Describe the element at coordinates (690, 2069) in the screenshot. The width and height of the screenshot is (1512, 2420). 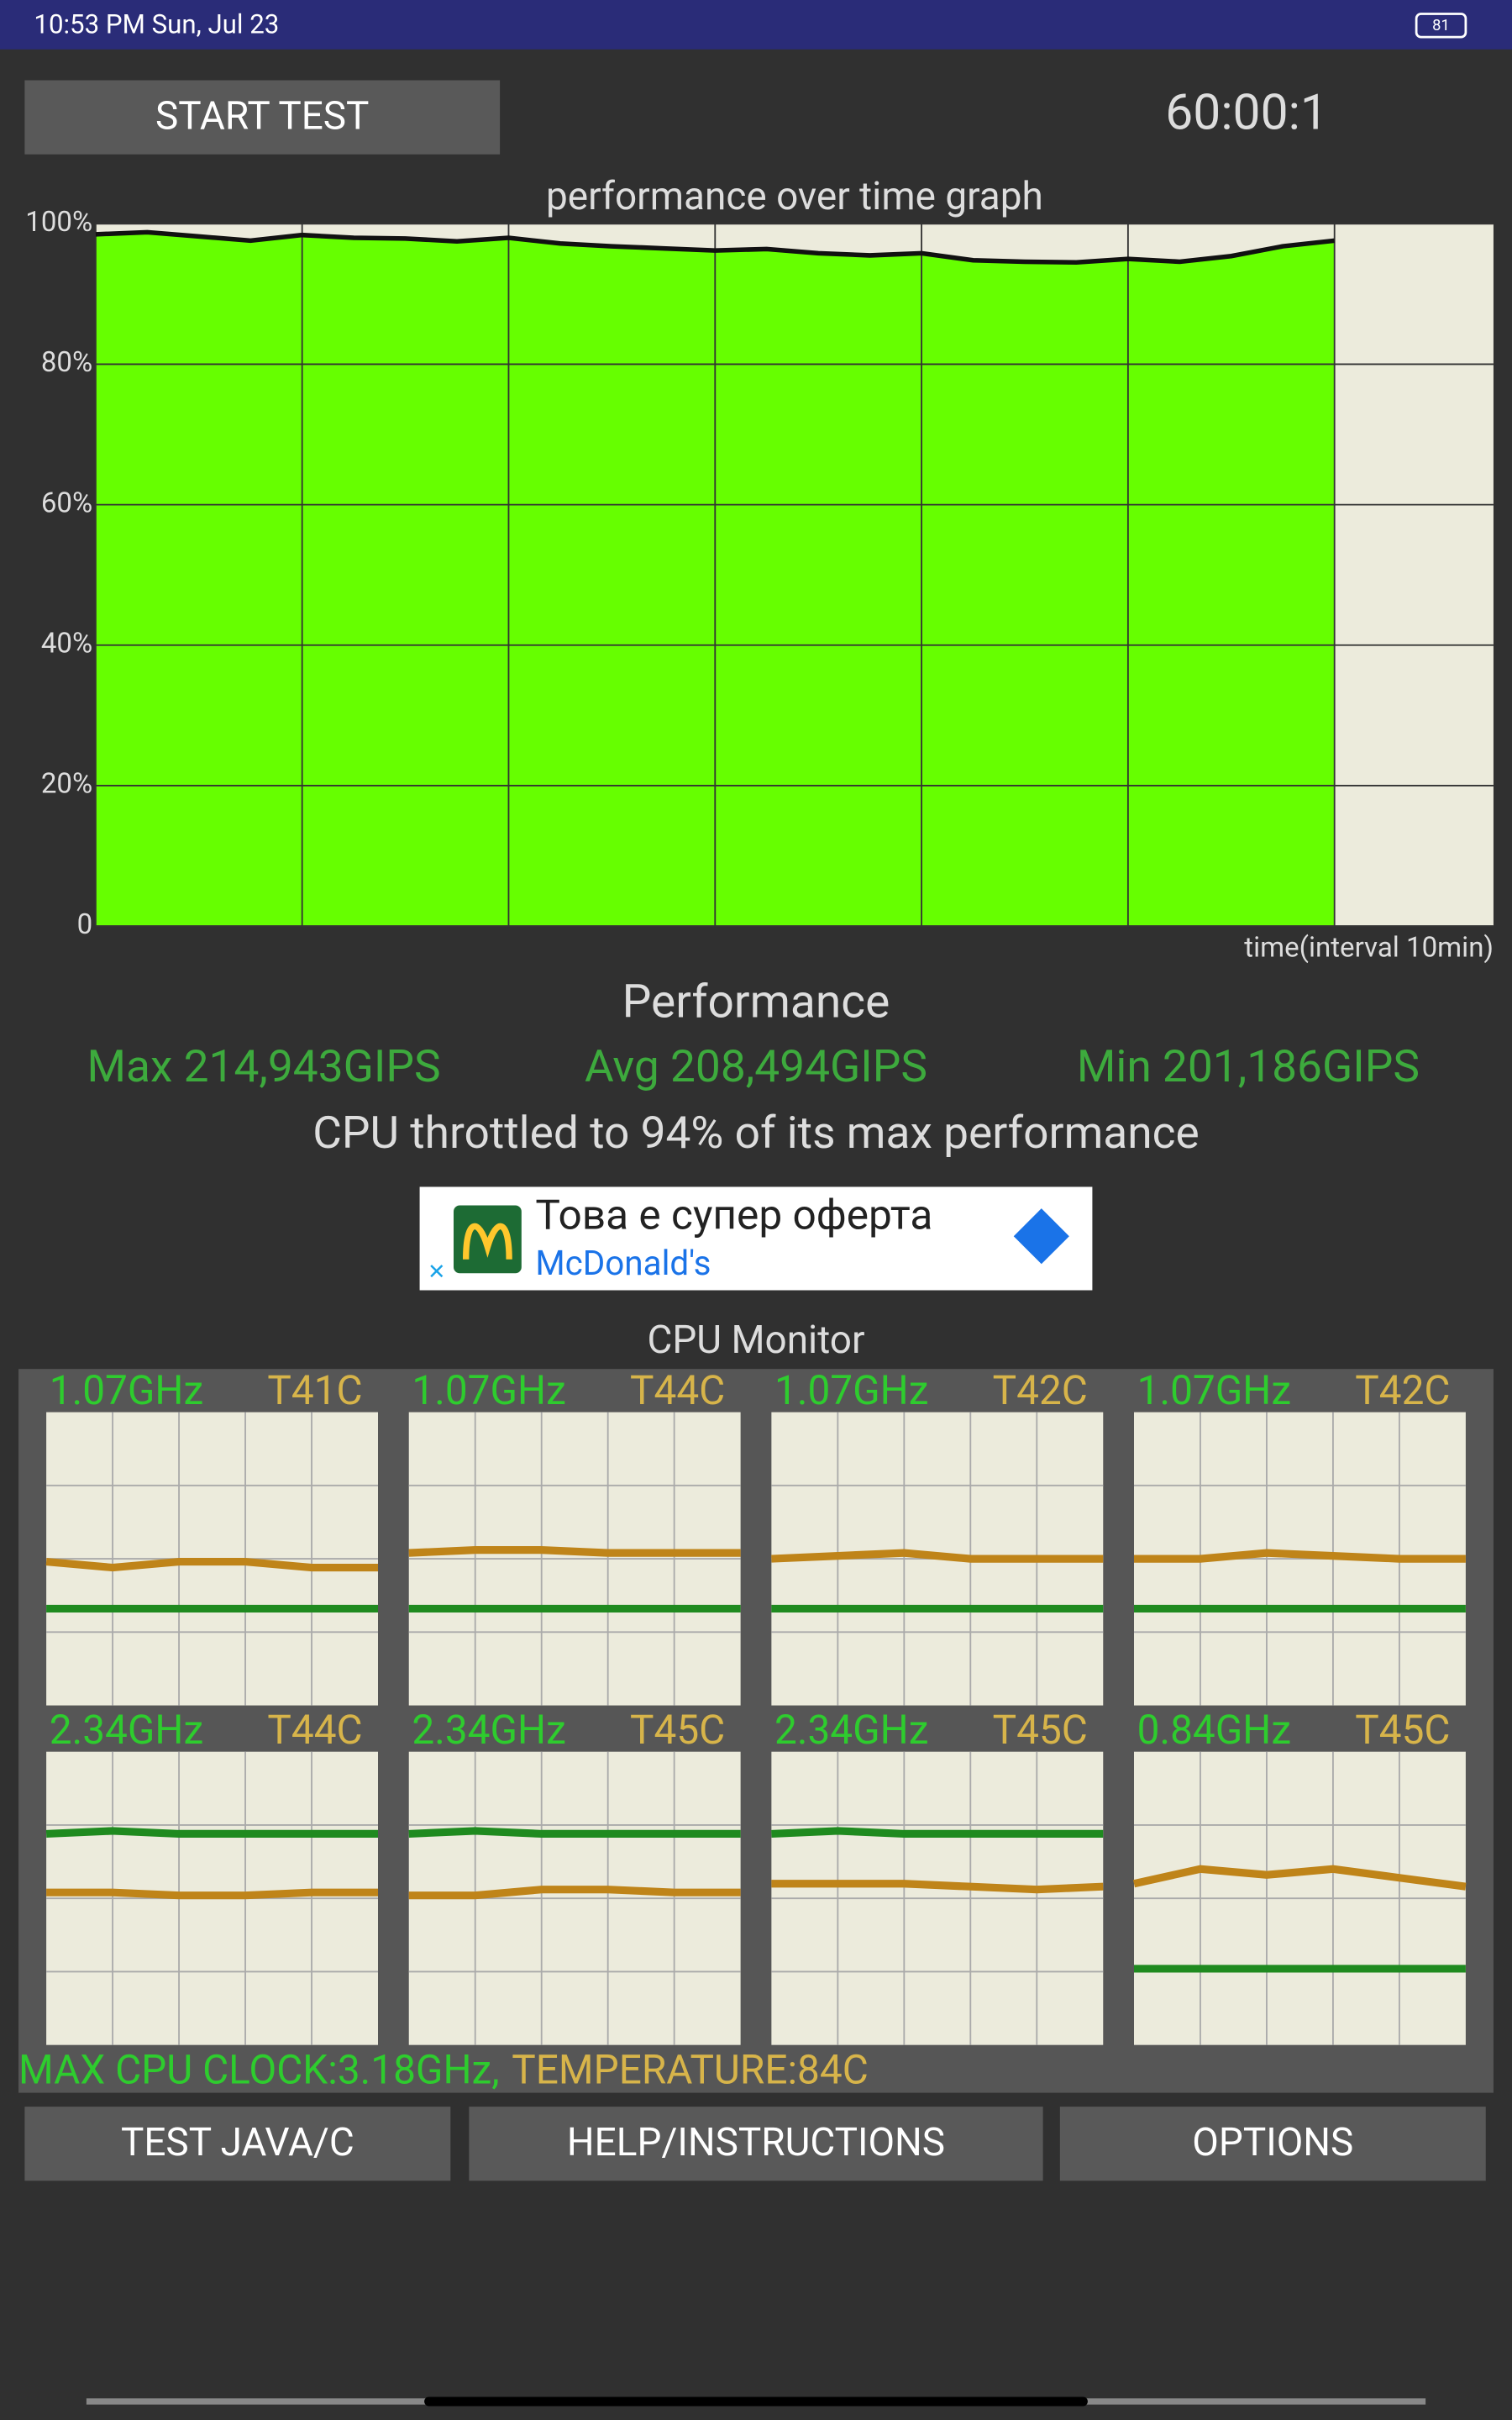
I see `max-temperature: TEMPERATURE:84C` at that location.